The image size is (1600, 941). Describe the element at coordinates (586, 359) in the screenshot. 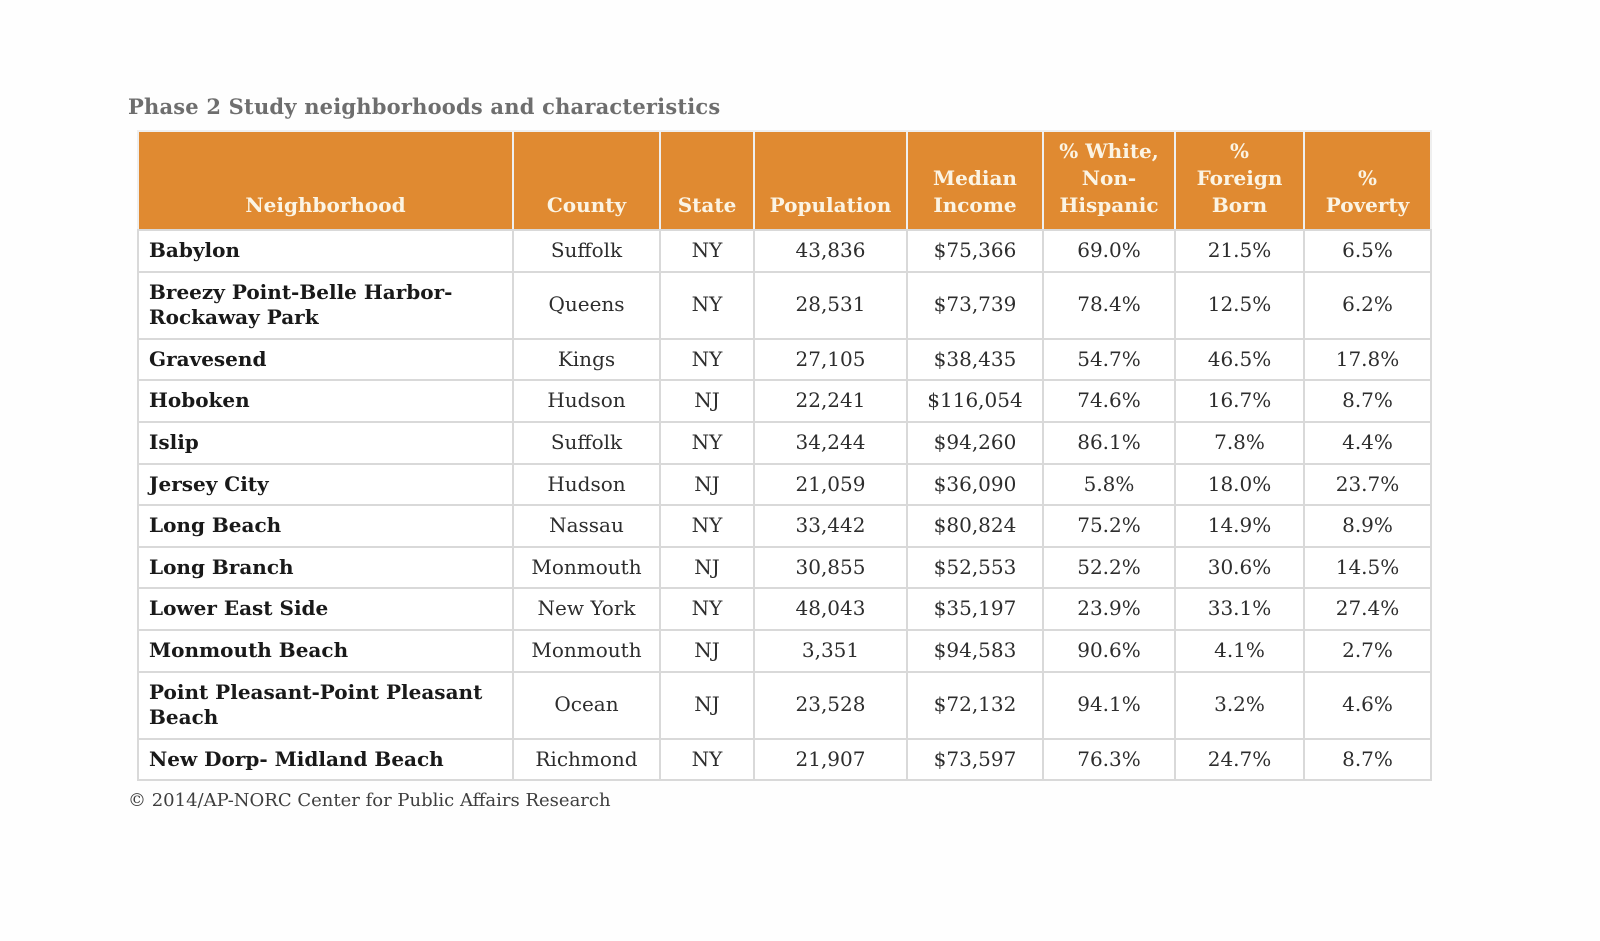

I see `cell-county: Kings` at that location.